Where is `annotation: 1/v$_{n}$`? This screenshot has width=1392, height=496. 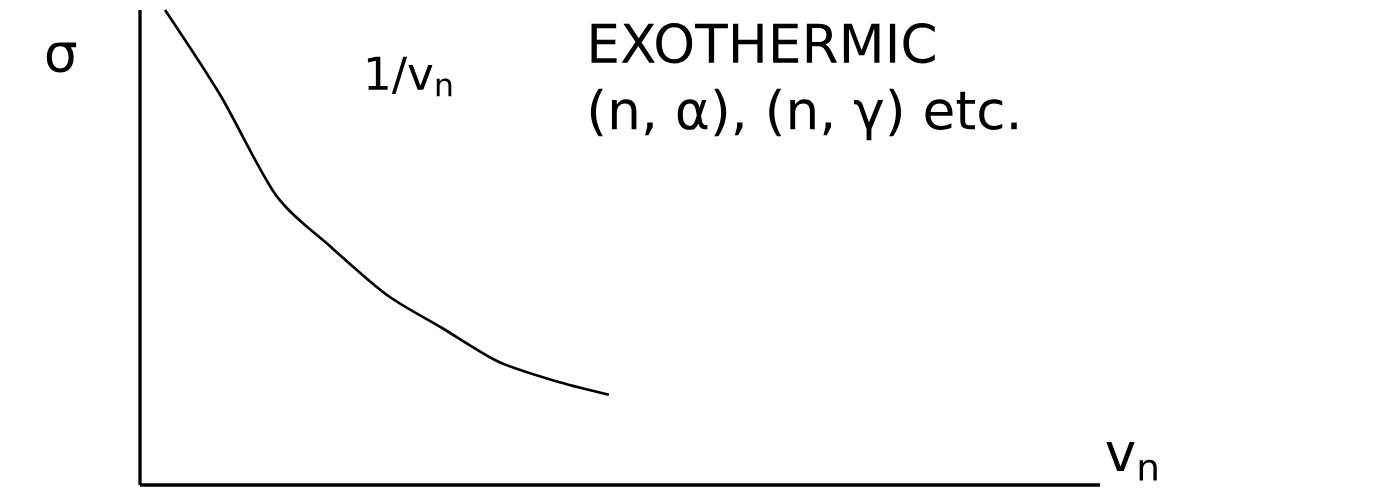
annotation: 1/v$_{n}$ is located at coordinates (409, 76).